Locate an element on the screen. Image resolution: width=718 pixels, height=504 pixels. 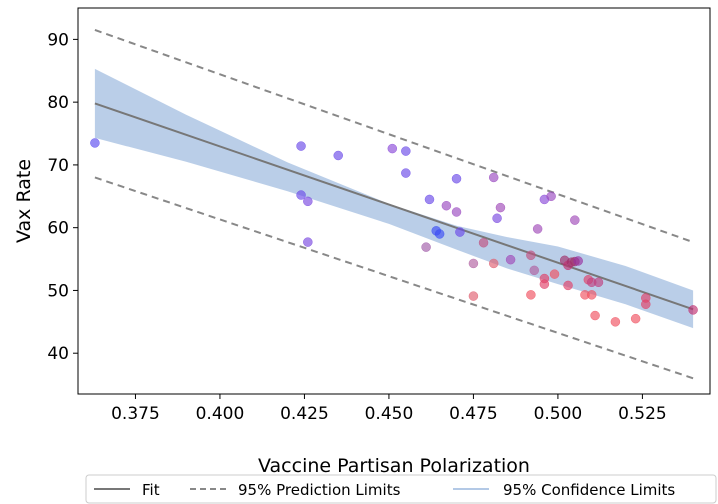
y-tick-label: 60 is located at coordinates (58, 229).